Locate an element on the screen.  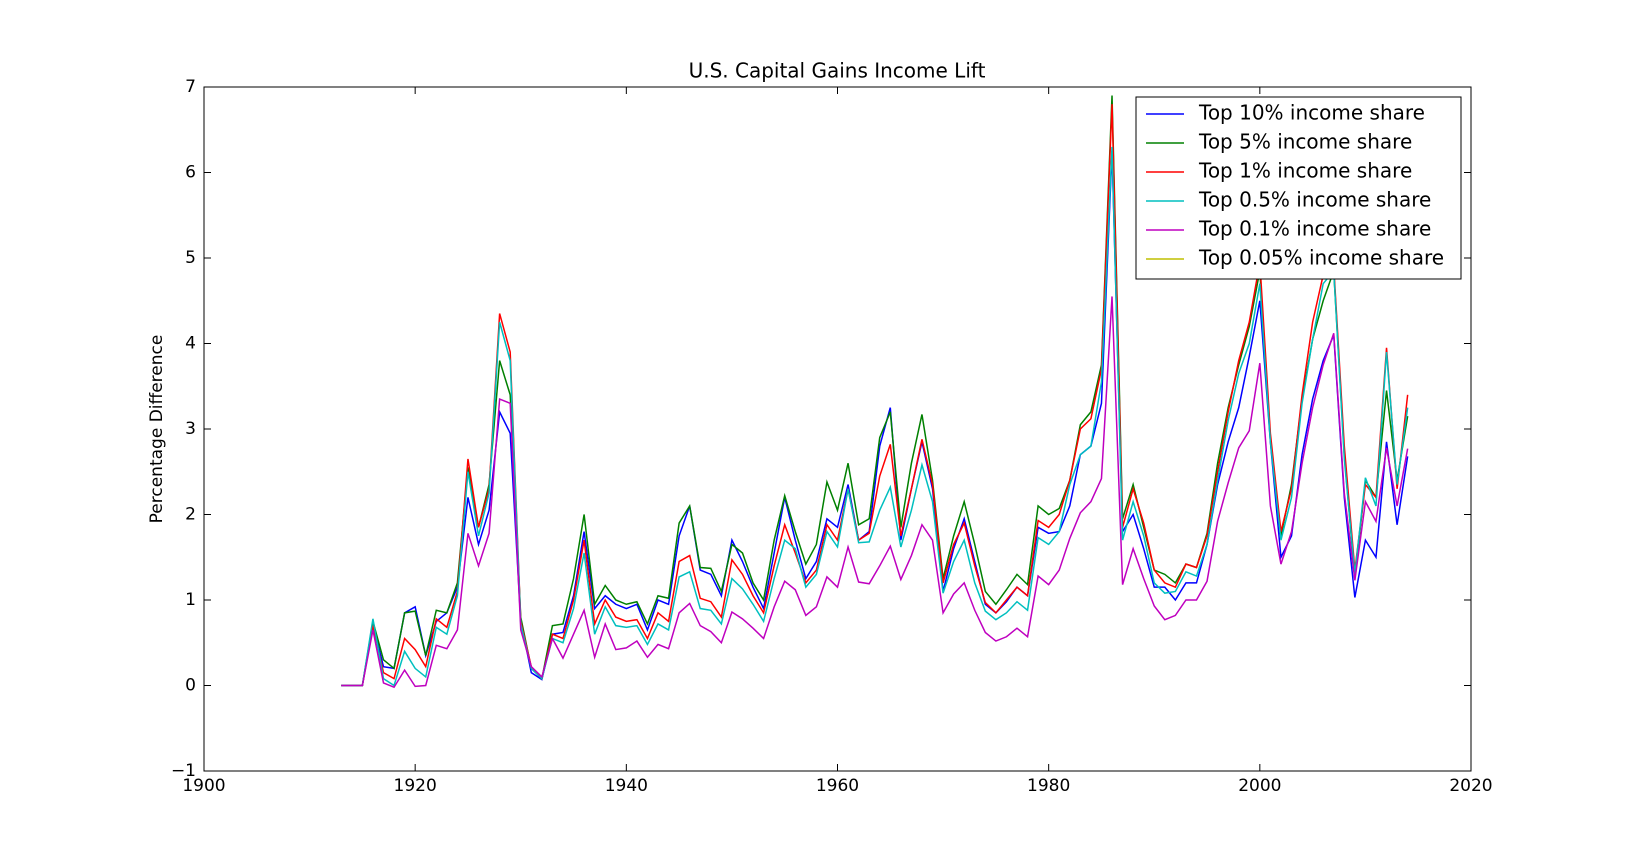
legend-label: Top 0.5% income share is located at coordinates (1314, 200).